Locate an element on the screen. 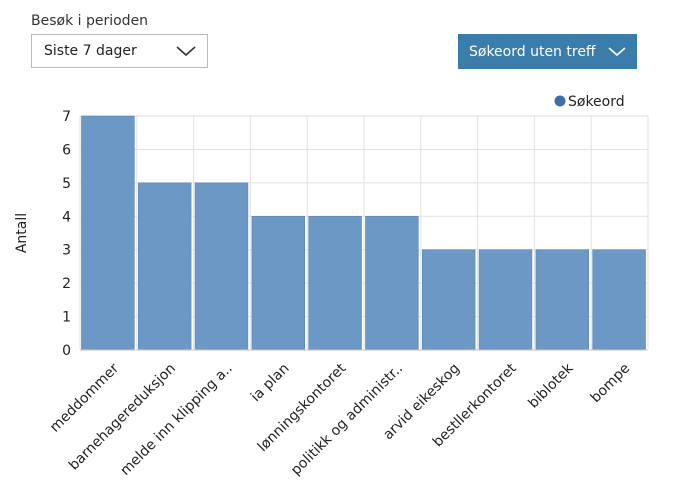 This screenshot has height=486, width=682. x-tick-label: politikk og administr.. is located at coordinates (347, 419).